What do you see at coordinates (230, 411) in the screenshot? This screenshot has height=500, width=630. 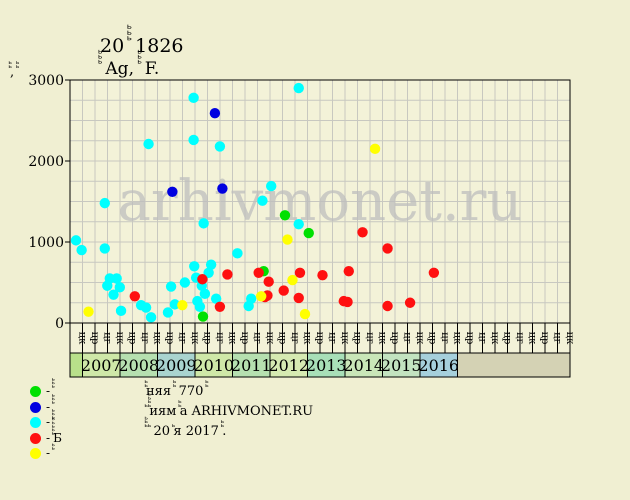 I see `note-source: ꙺ ꙺꙺꙺꙺиям ꙺꙺа ARHIVMONET.RU` at bounding box center [230, 411].